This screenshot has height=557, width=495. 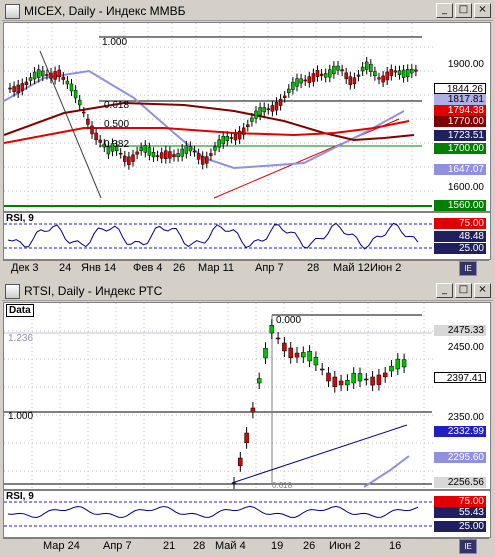 I want to click on rsi-25-label: 25.00, so click(x=460, y=526).